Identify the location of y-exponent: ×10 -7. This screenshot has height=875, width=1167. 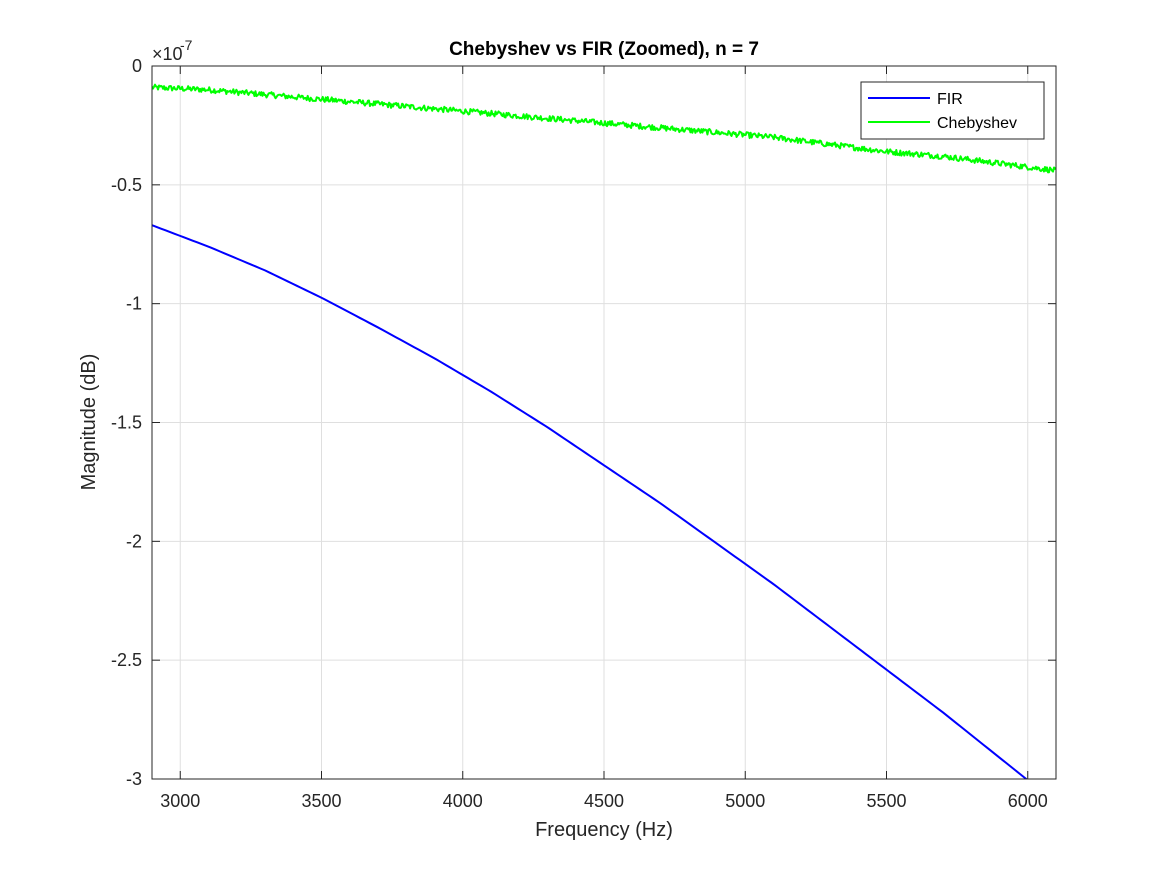
(172, 50).